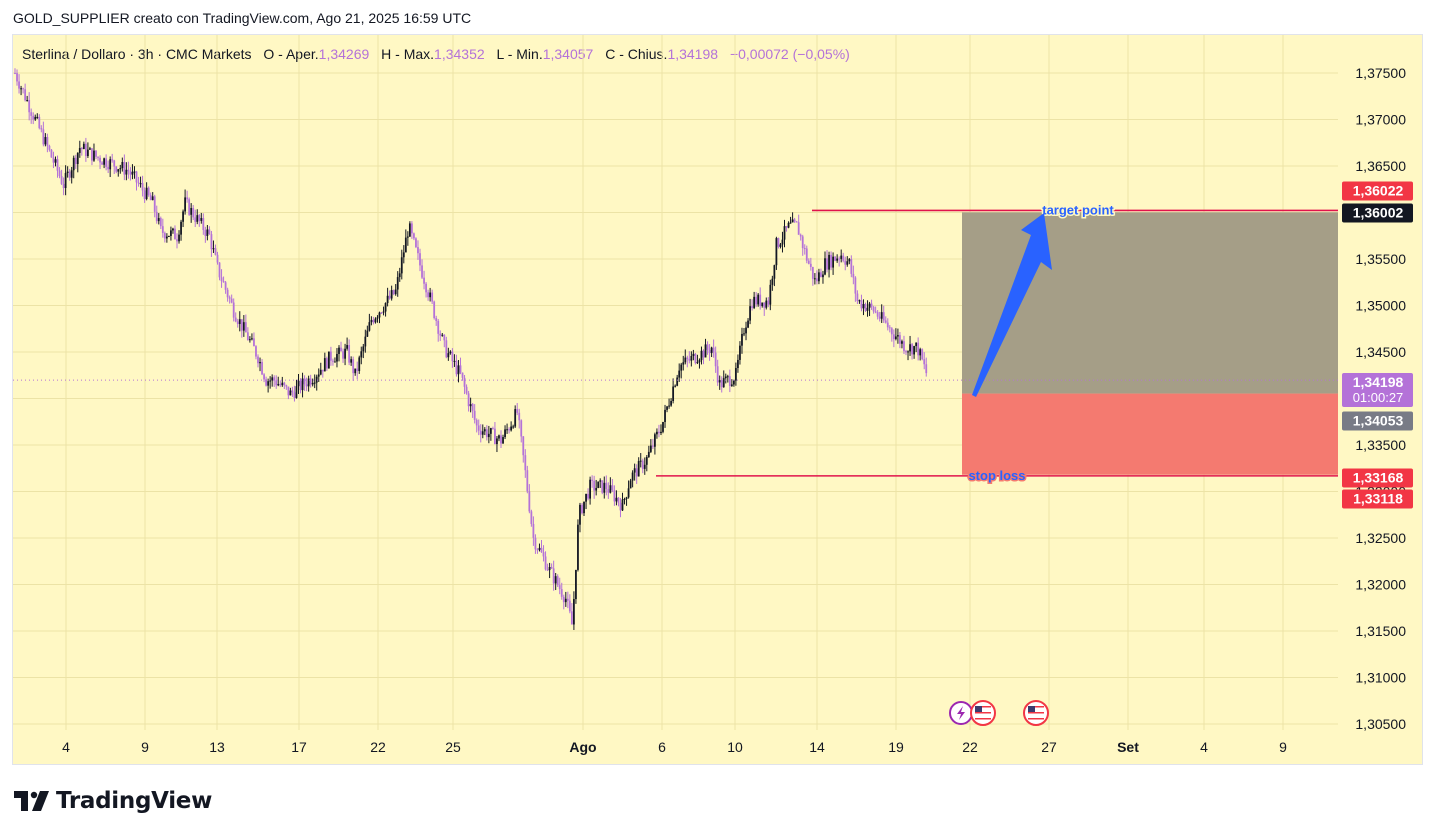 The width and height of the screenshot is (1436, 840). I want to click on flag-canton, so click(1031, 709).